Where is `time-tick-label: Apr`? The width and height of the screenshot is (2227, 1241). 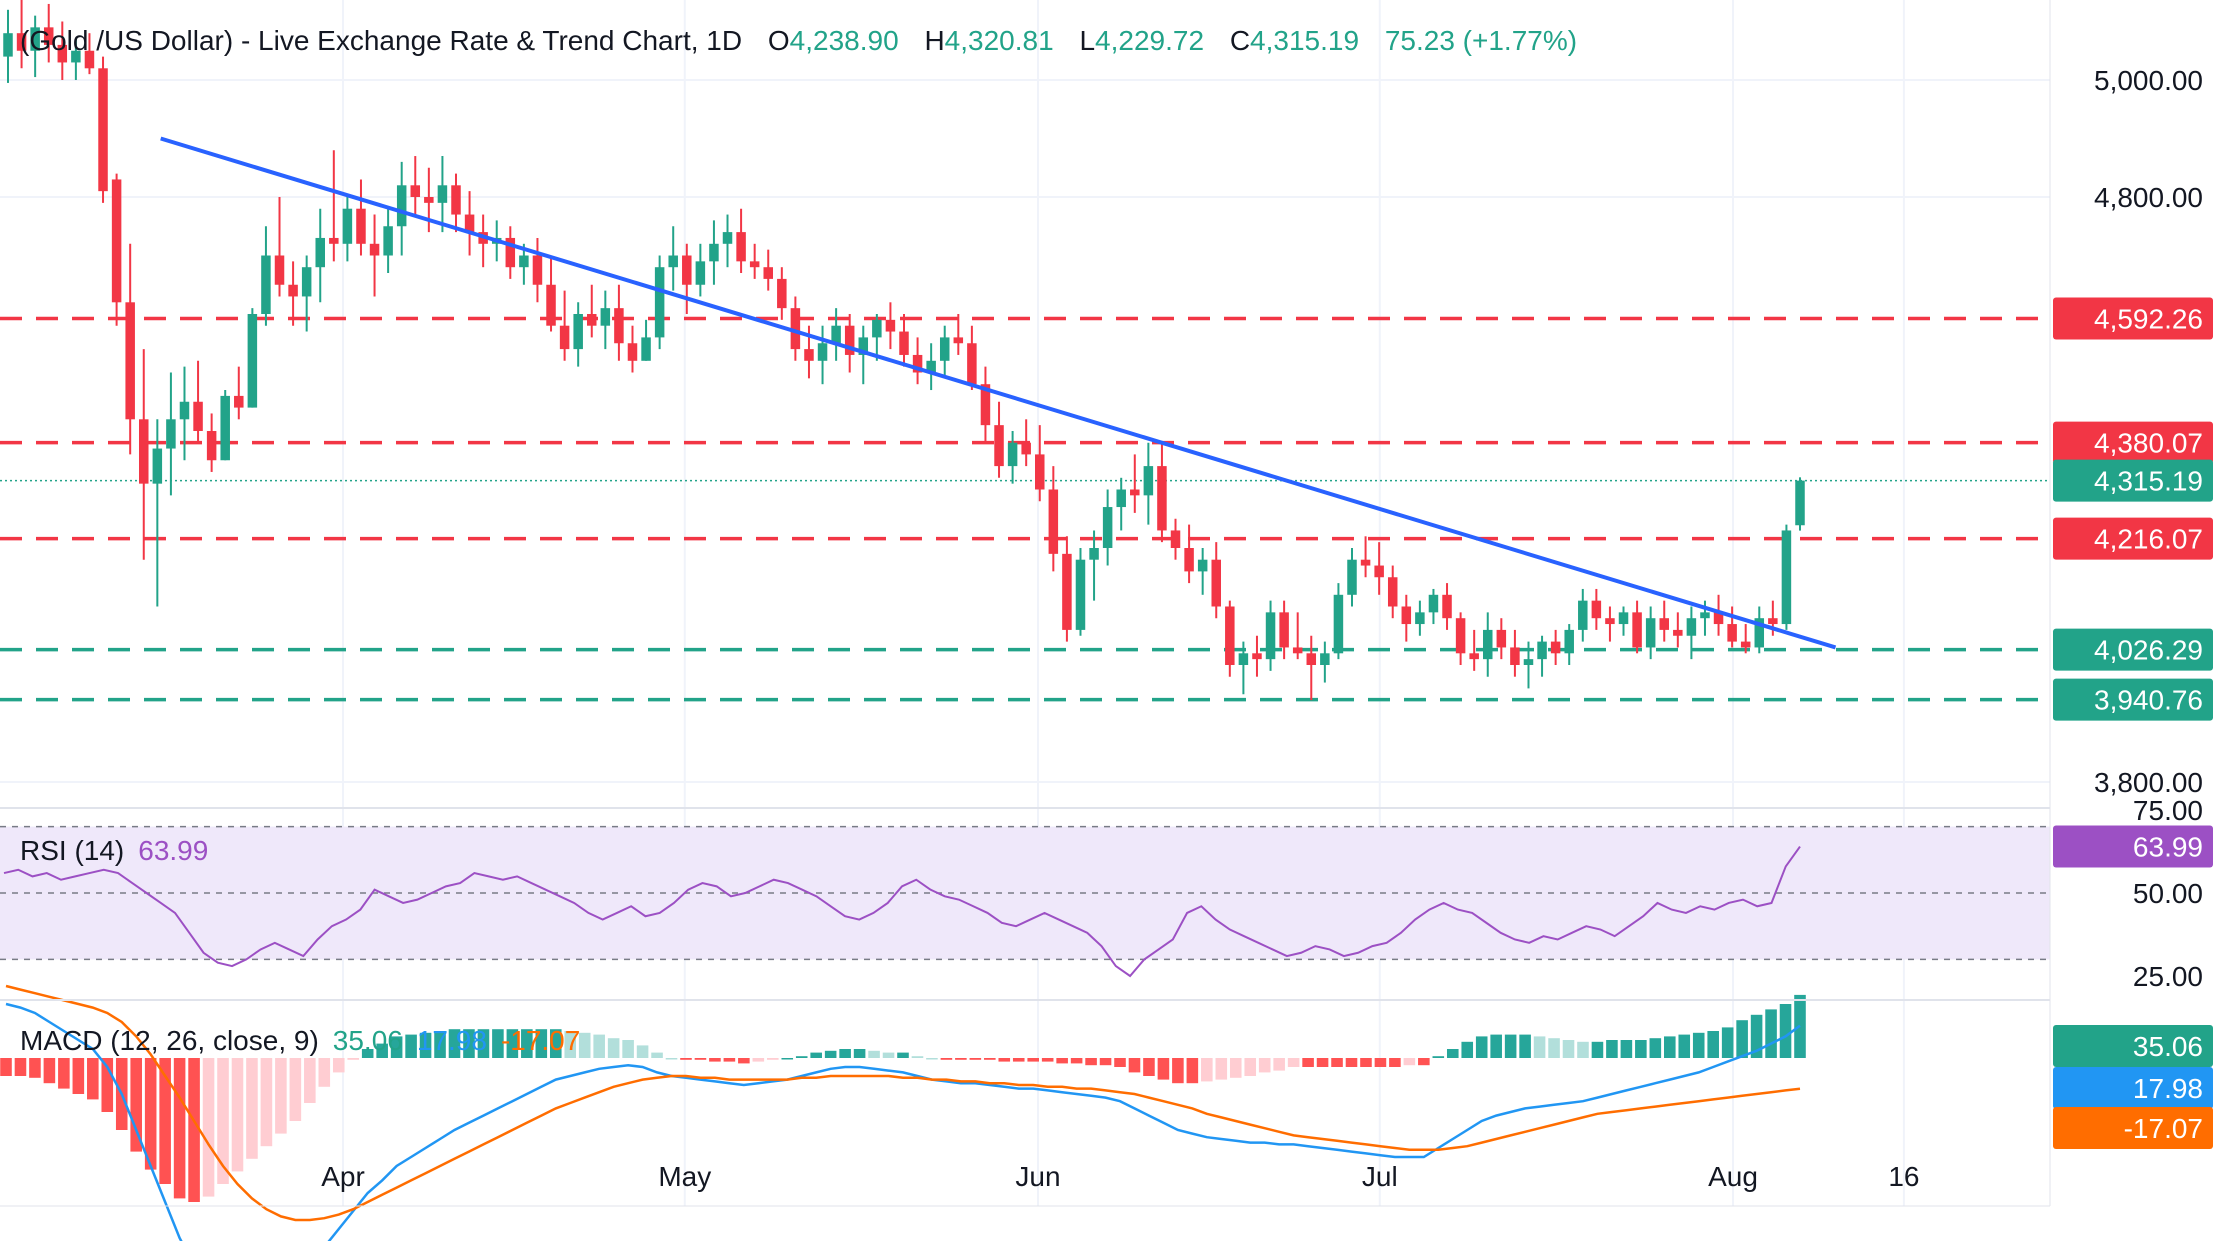 time-tick-label: Apr is located at coordinates (343, 1176).